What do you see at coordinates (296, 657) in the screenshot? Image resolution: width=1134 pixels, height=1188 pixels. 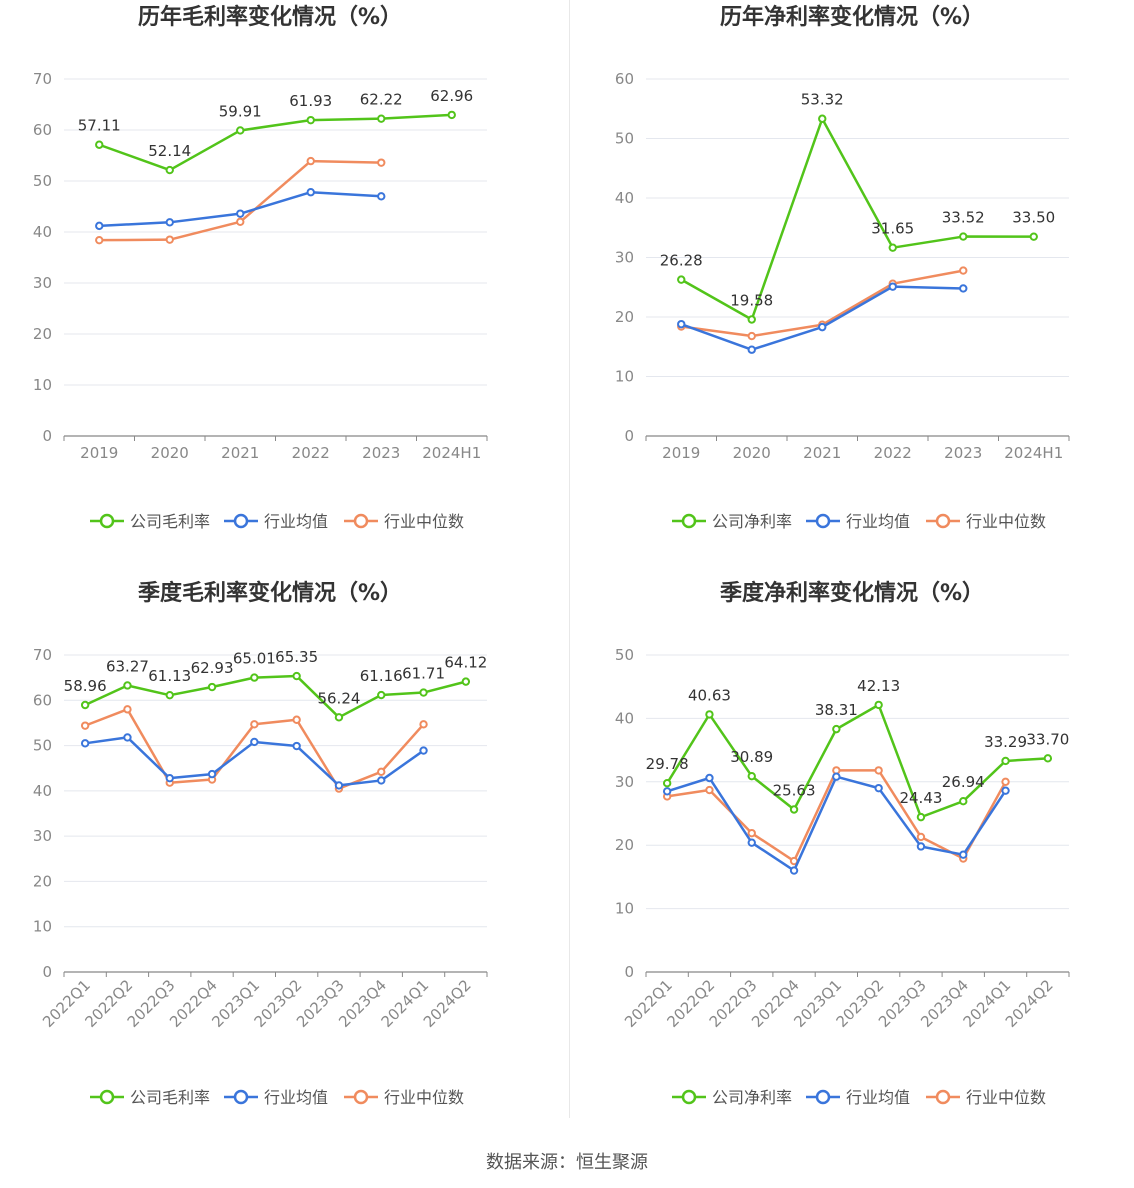 I see `data-label: 65.35` at bounding box center [296, 657].